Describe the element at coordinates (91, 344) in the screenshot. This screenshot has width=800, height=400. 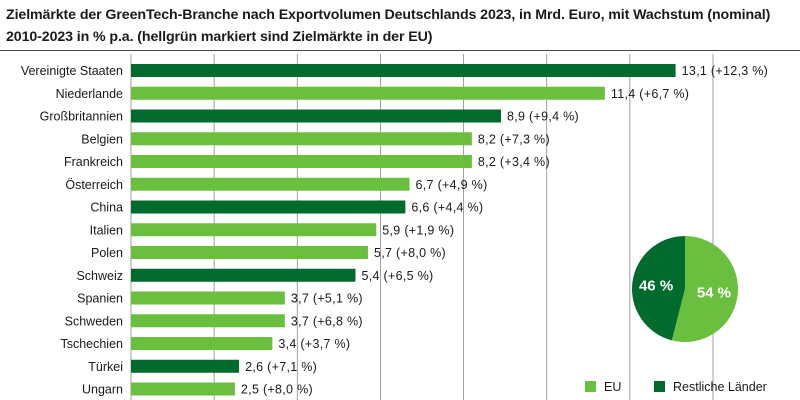
I see `category-label-tschechien: Tschechien` at that location.